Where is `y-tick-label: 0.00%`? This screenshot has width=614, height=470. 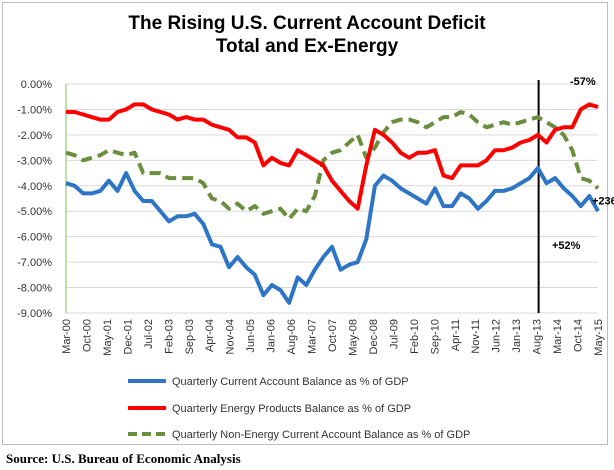 y-tick-label: 0.00% is located at coordinates (36, 85).